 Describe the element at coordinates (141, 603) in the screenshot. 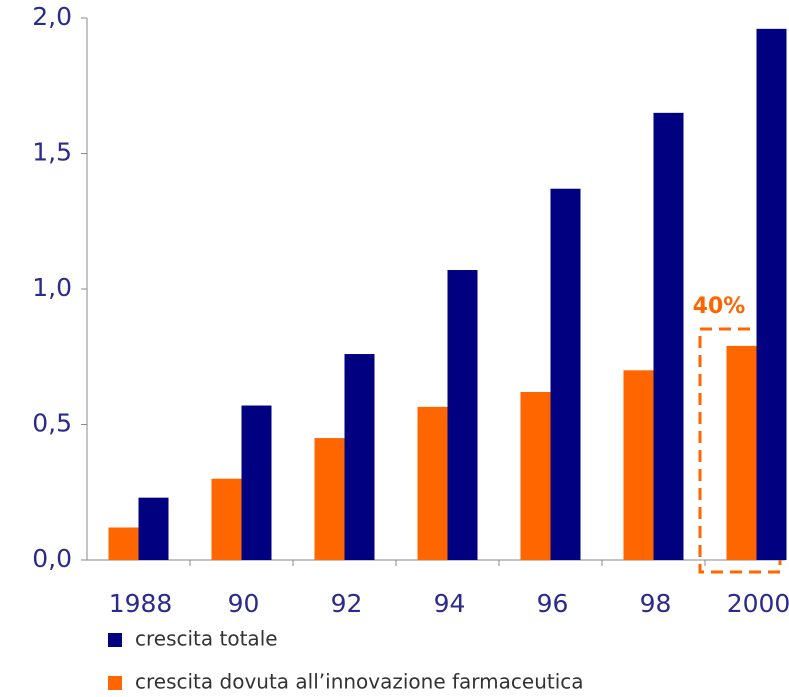

I see `x-tick-label: 1988` at that location.